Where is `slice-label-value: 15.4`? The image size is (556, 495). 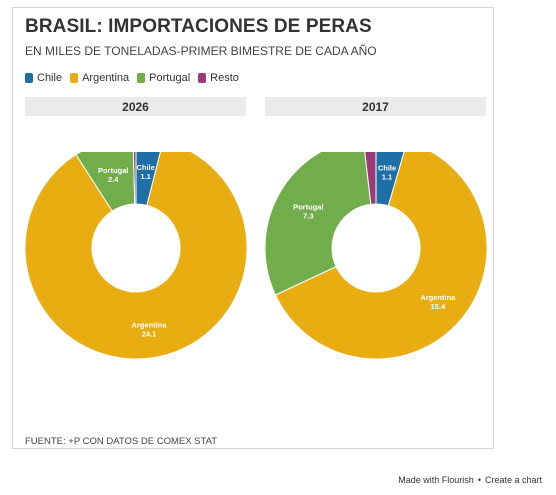
slice-label-value: 15.4 is located at coordinates (438, 306).